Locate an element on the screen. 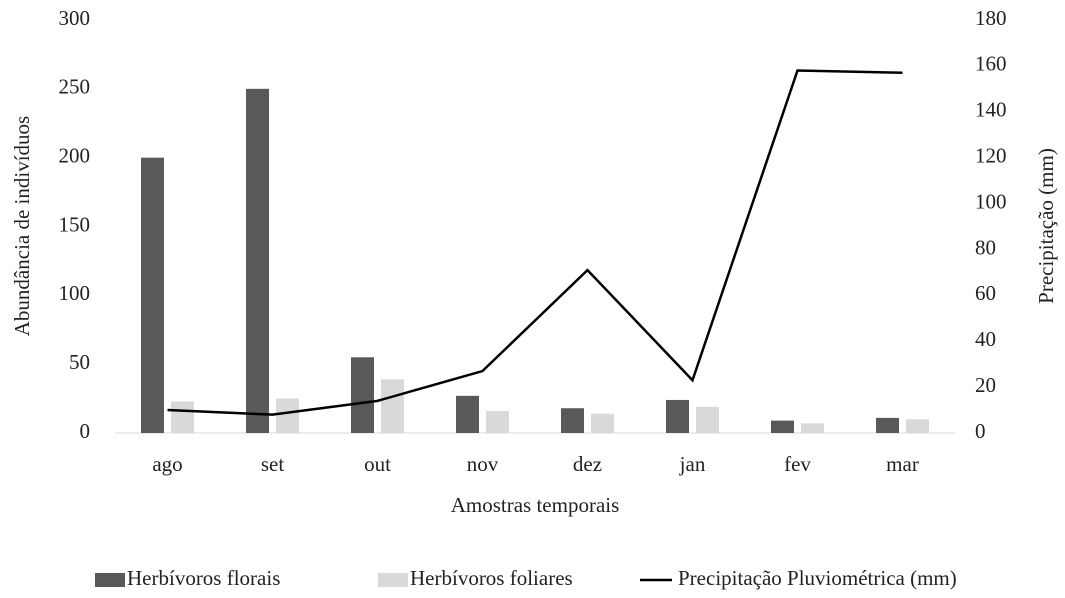 This screenshot has height=598, width=1065. y-axis-title: Abundância de indivíduos is located at coordinates (22, 226).